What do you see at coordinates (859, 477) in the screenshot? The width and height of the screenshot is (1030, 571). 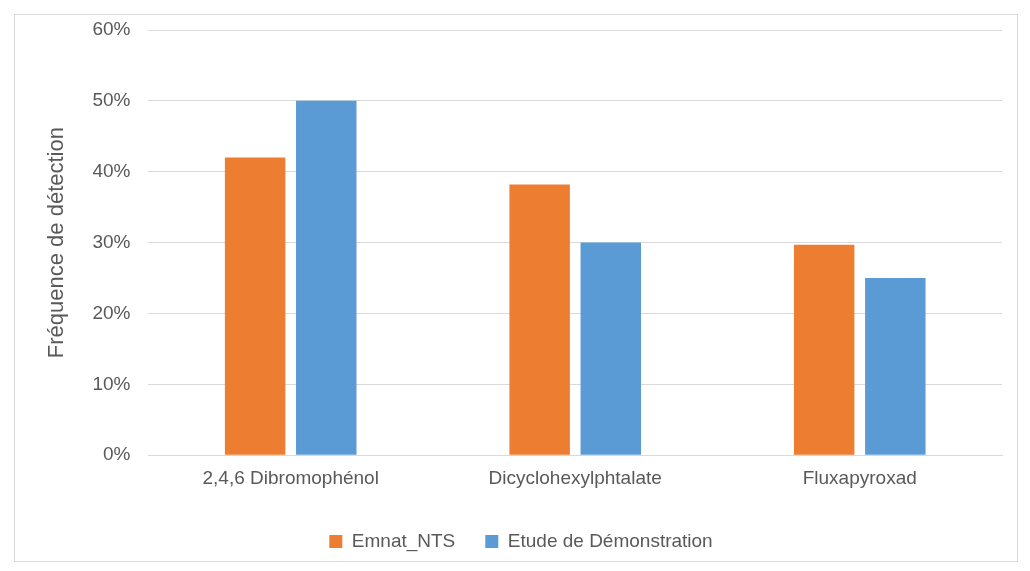 I see `x-tick-label: Fluxapyroxad` at bounding box center [859, 477].